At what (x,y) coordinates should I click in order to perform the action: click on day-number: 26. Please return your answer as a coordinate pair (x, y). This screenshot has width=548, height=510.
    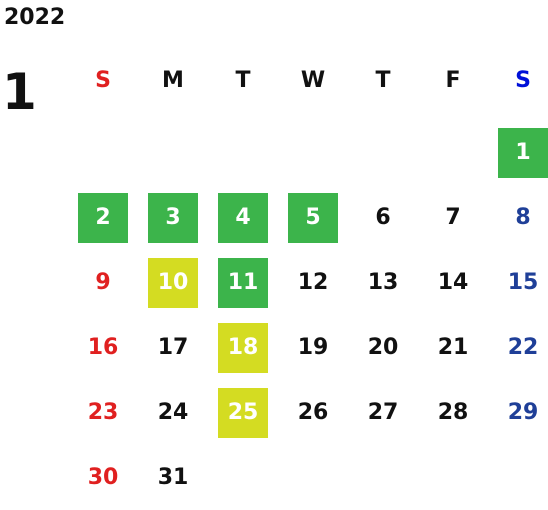
    Looking at the image, I should click on (313, 412).